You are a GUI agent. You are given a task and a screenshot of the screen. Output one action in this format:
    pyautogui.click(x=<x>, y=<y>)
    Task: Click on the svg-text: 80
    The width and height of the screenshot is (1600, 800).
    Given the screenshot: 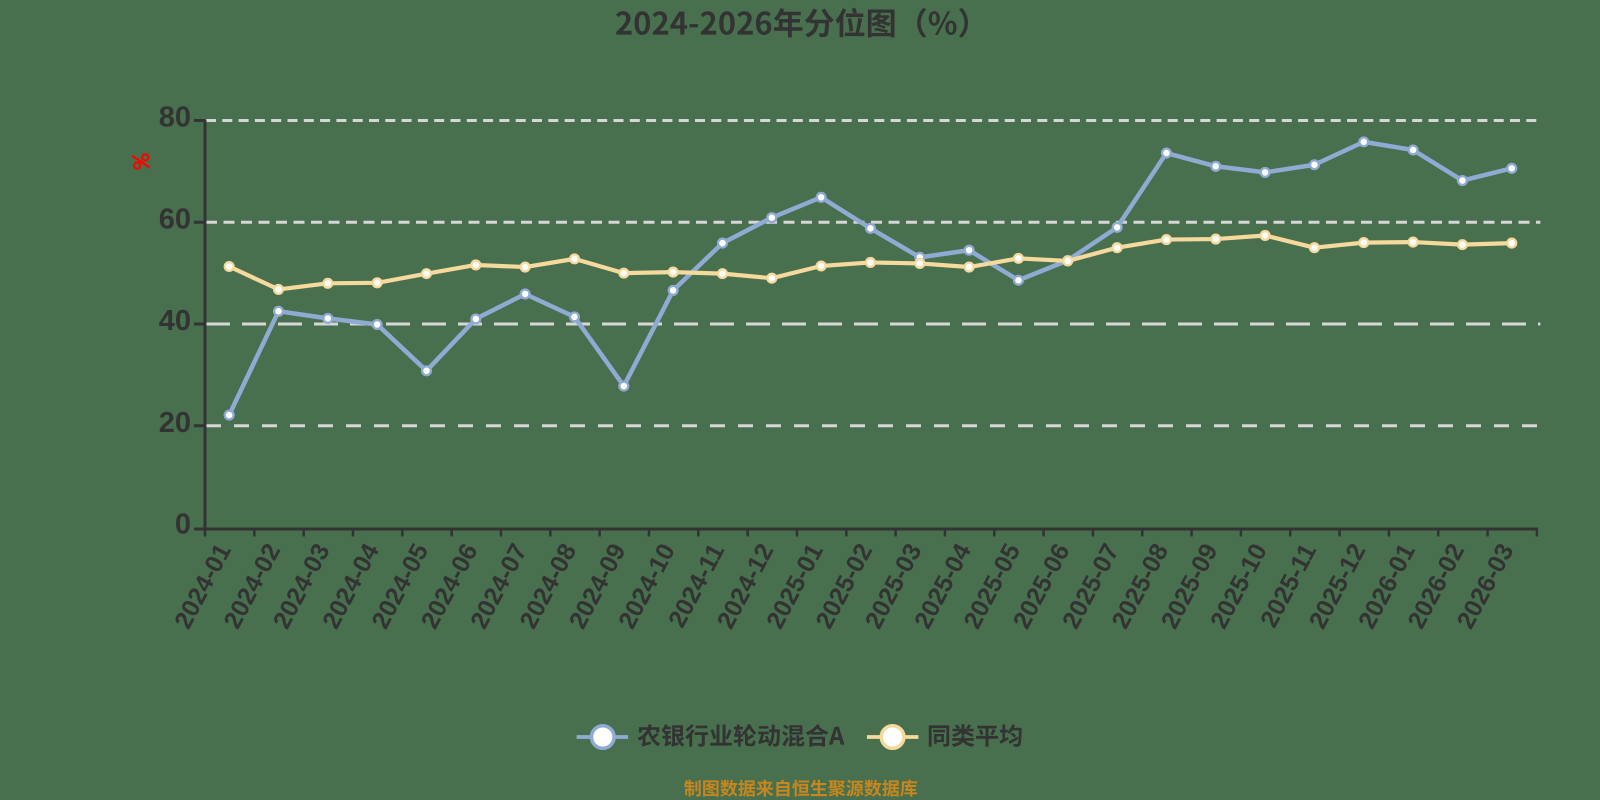 What is the action you would take?
    pyautogui.click(x=175, y=118)
    